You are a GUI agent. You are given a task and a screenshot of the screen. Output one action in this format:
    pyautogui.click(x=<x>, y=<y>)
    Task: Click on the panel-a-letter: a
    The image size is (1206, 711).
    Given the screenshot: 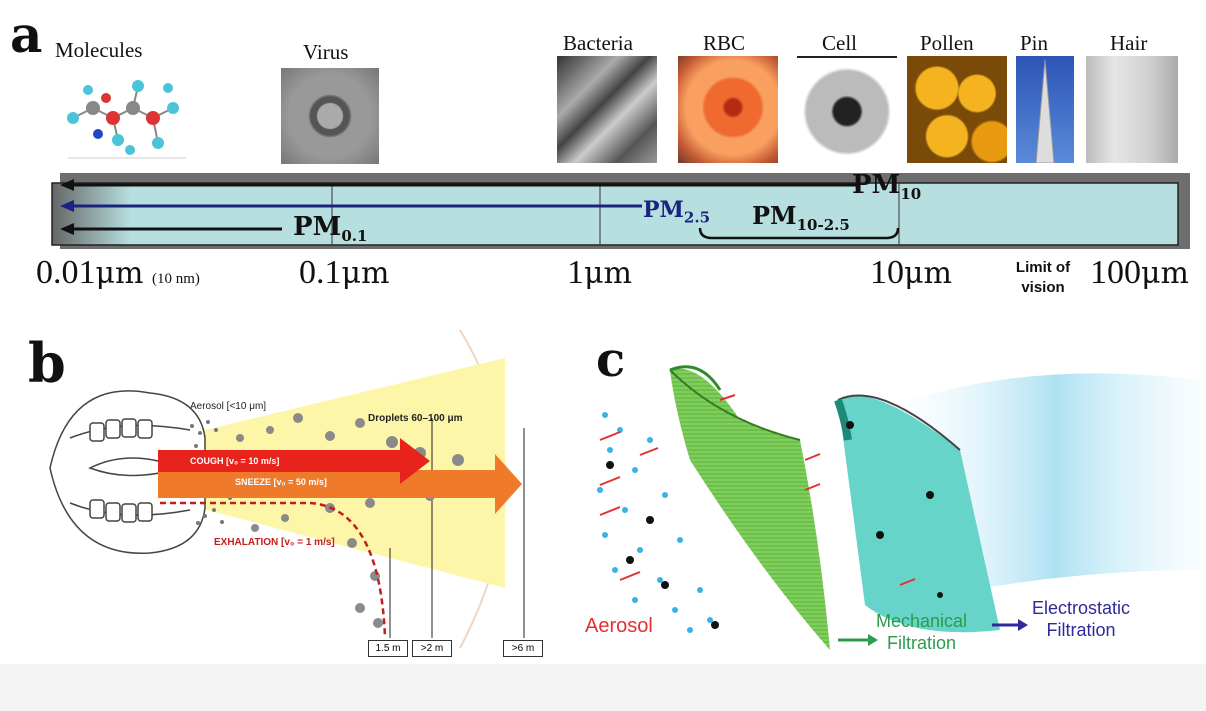 What is the action you would take?
    pyautogui.click(x=26, y=34)
    